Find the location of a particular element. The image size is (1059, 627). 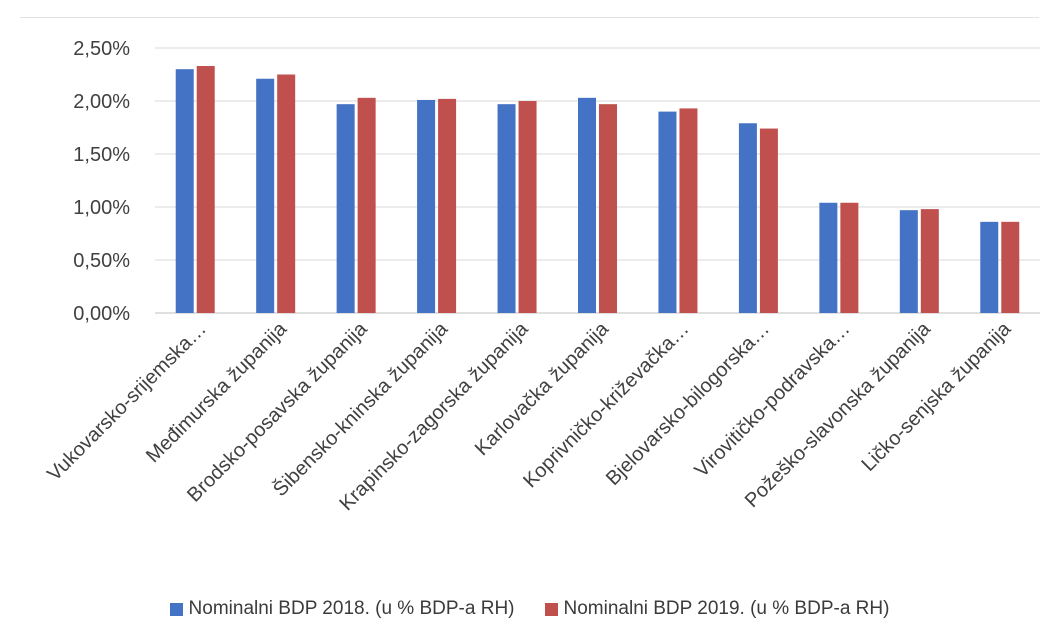

y-tick-label: 0,00% is located at coordinates (101, 314).